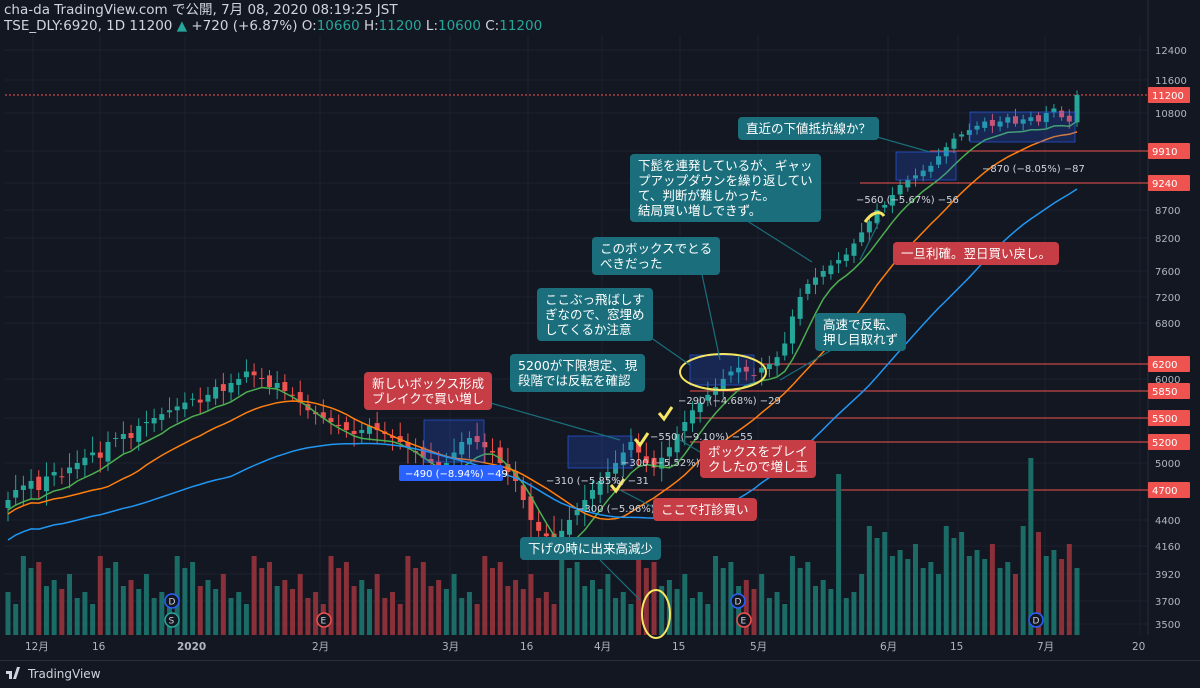 This screenshot has height=688, width=1200. What do you see at coordinates (1167, 272) in the screenshot?
I see `y-tick-label: 7600` at bounding box center [1167, 272].